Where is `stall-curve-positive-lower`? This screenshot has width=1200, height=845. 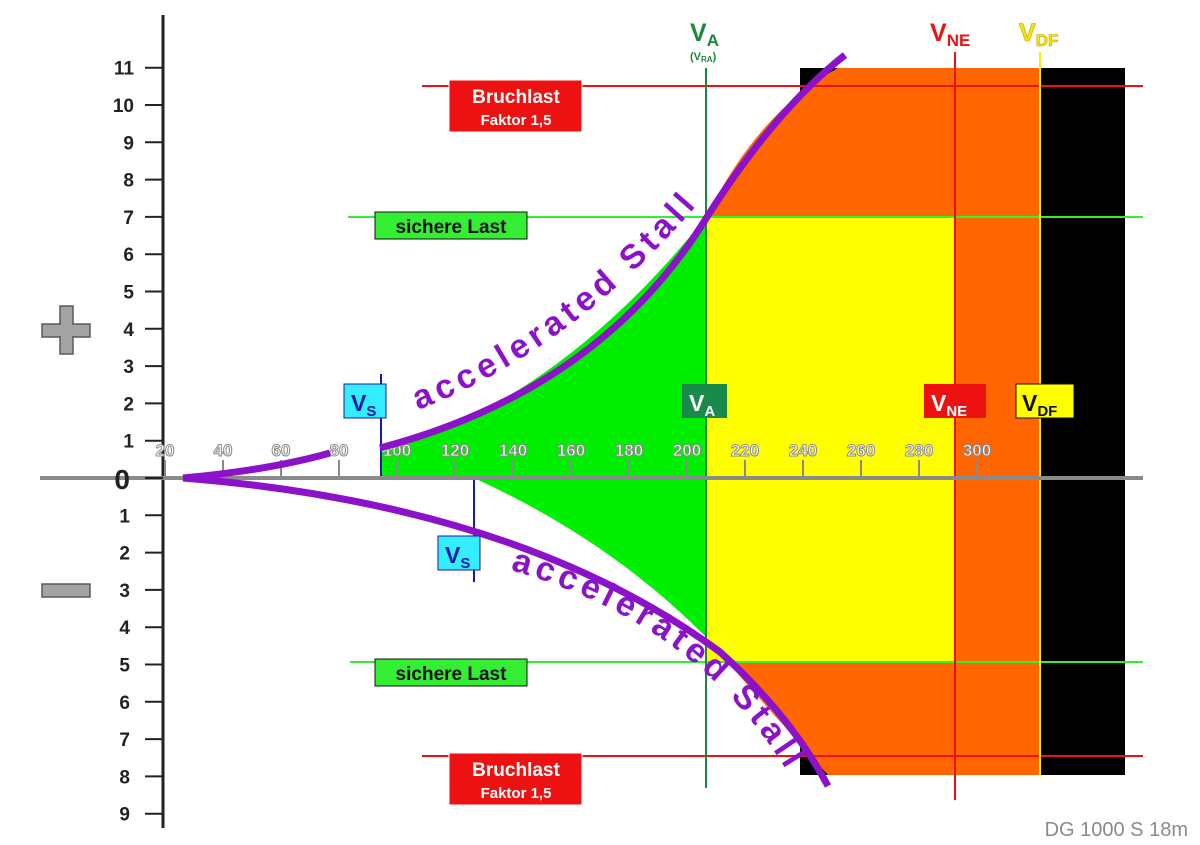 stall-curve-positive-lower is located at coordinates (256, 465).